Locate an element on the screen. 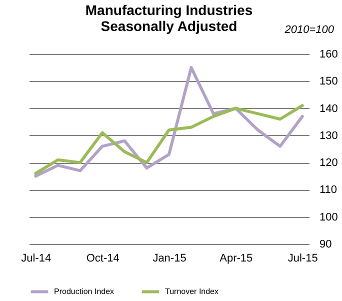 The width and height of the screenshot is (342, 301). y-tick-label: 130 is located at coordinates (329, 136).